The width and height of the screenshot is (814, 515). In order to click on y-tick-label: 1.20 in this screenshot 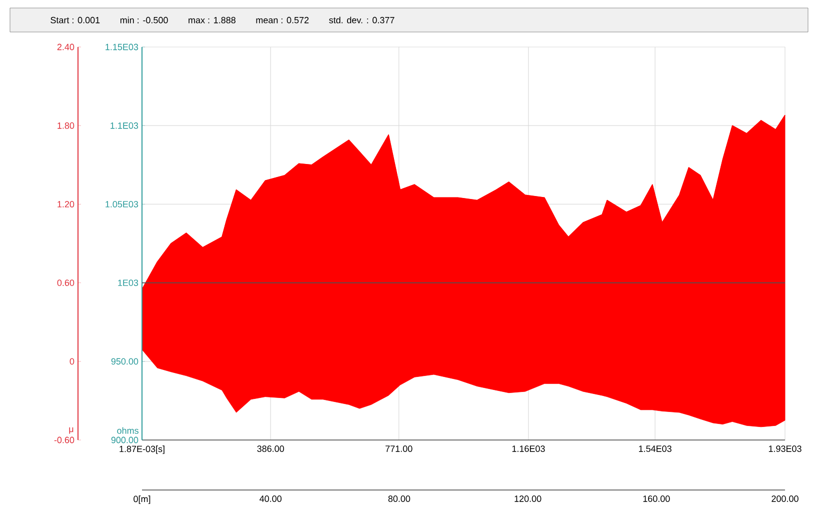, I will do `click(66, 204)`.